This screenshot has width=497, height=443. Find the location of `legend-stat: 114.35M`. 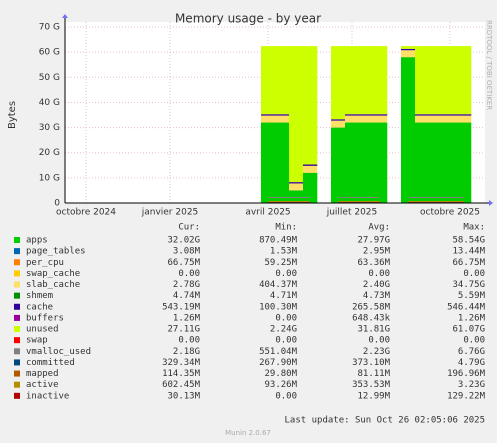

legend-stat: 114.35M is located at coordinates (181, 374).